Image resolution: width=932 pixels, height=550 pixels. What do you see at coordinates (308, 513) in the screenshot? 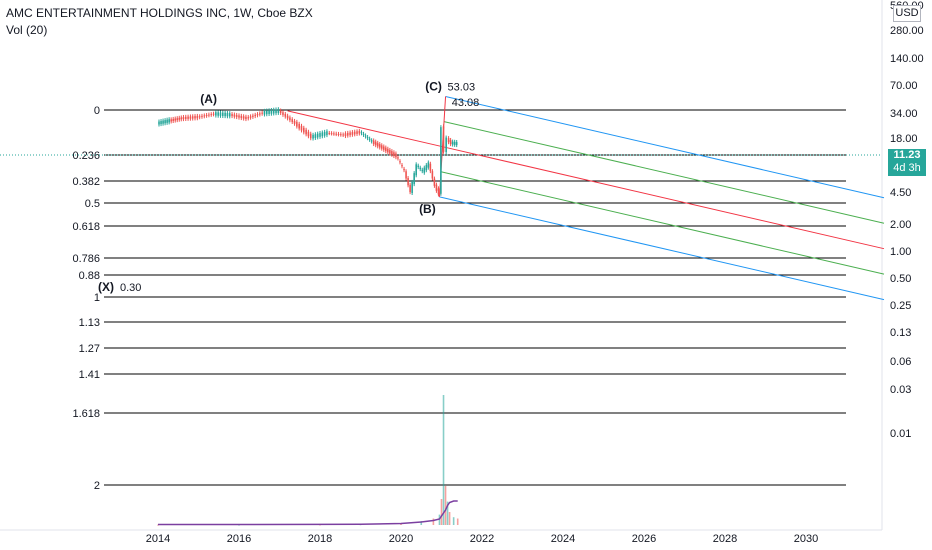
I see `volume-ma-line` at bounding box center [308, 513].